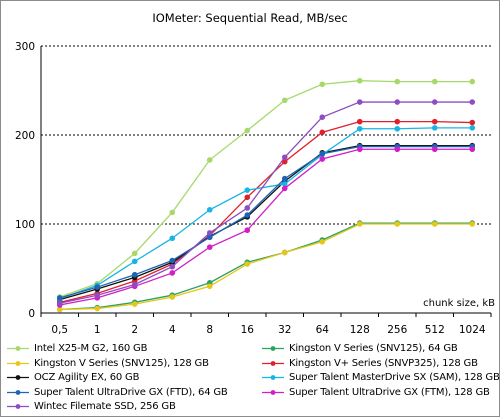 The width and height of the screenshot is (500, 417). I want to click on legend-label: OCZ Agility EX, 60 GB, so click(87, 378).